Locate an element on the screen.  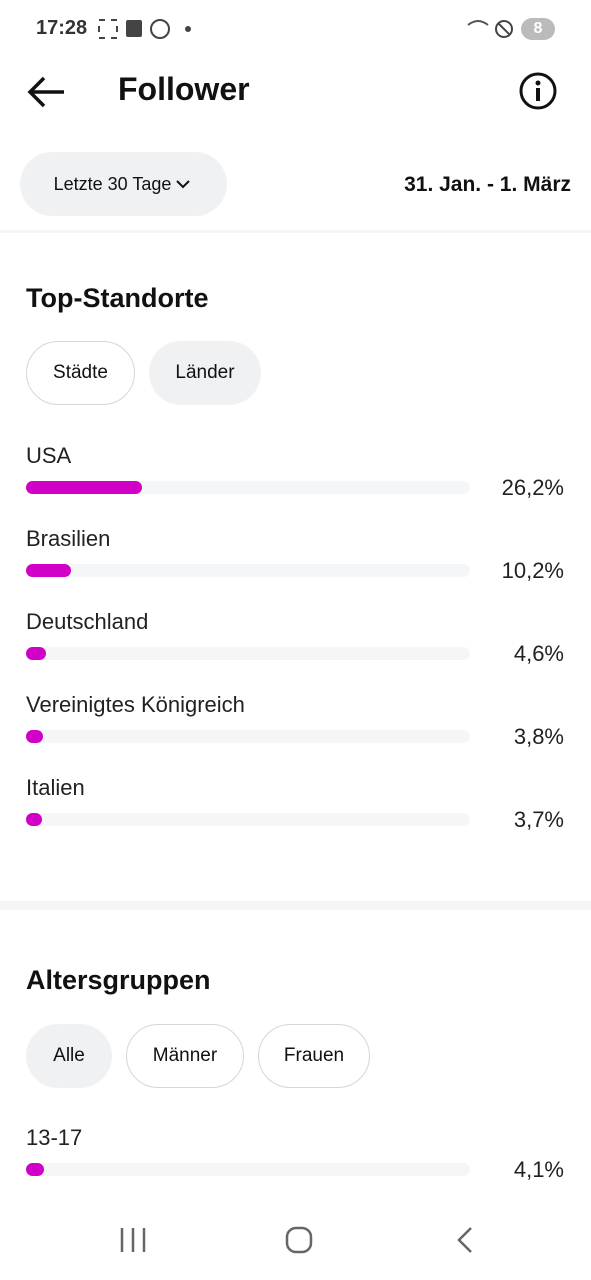
battery-badge: 8 is located at coordinates (538, 29).